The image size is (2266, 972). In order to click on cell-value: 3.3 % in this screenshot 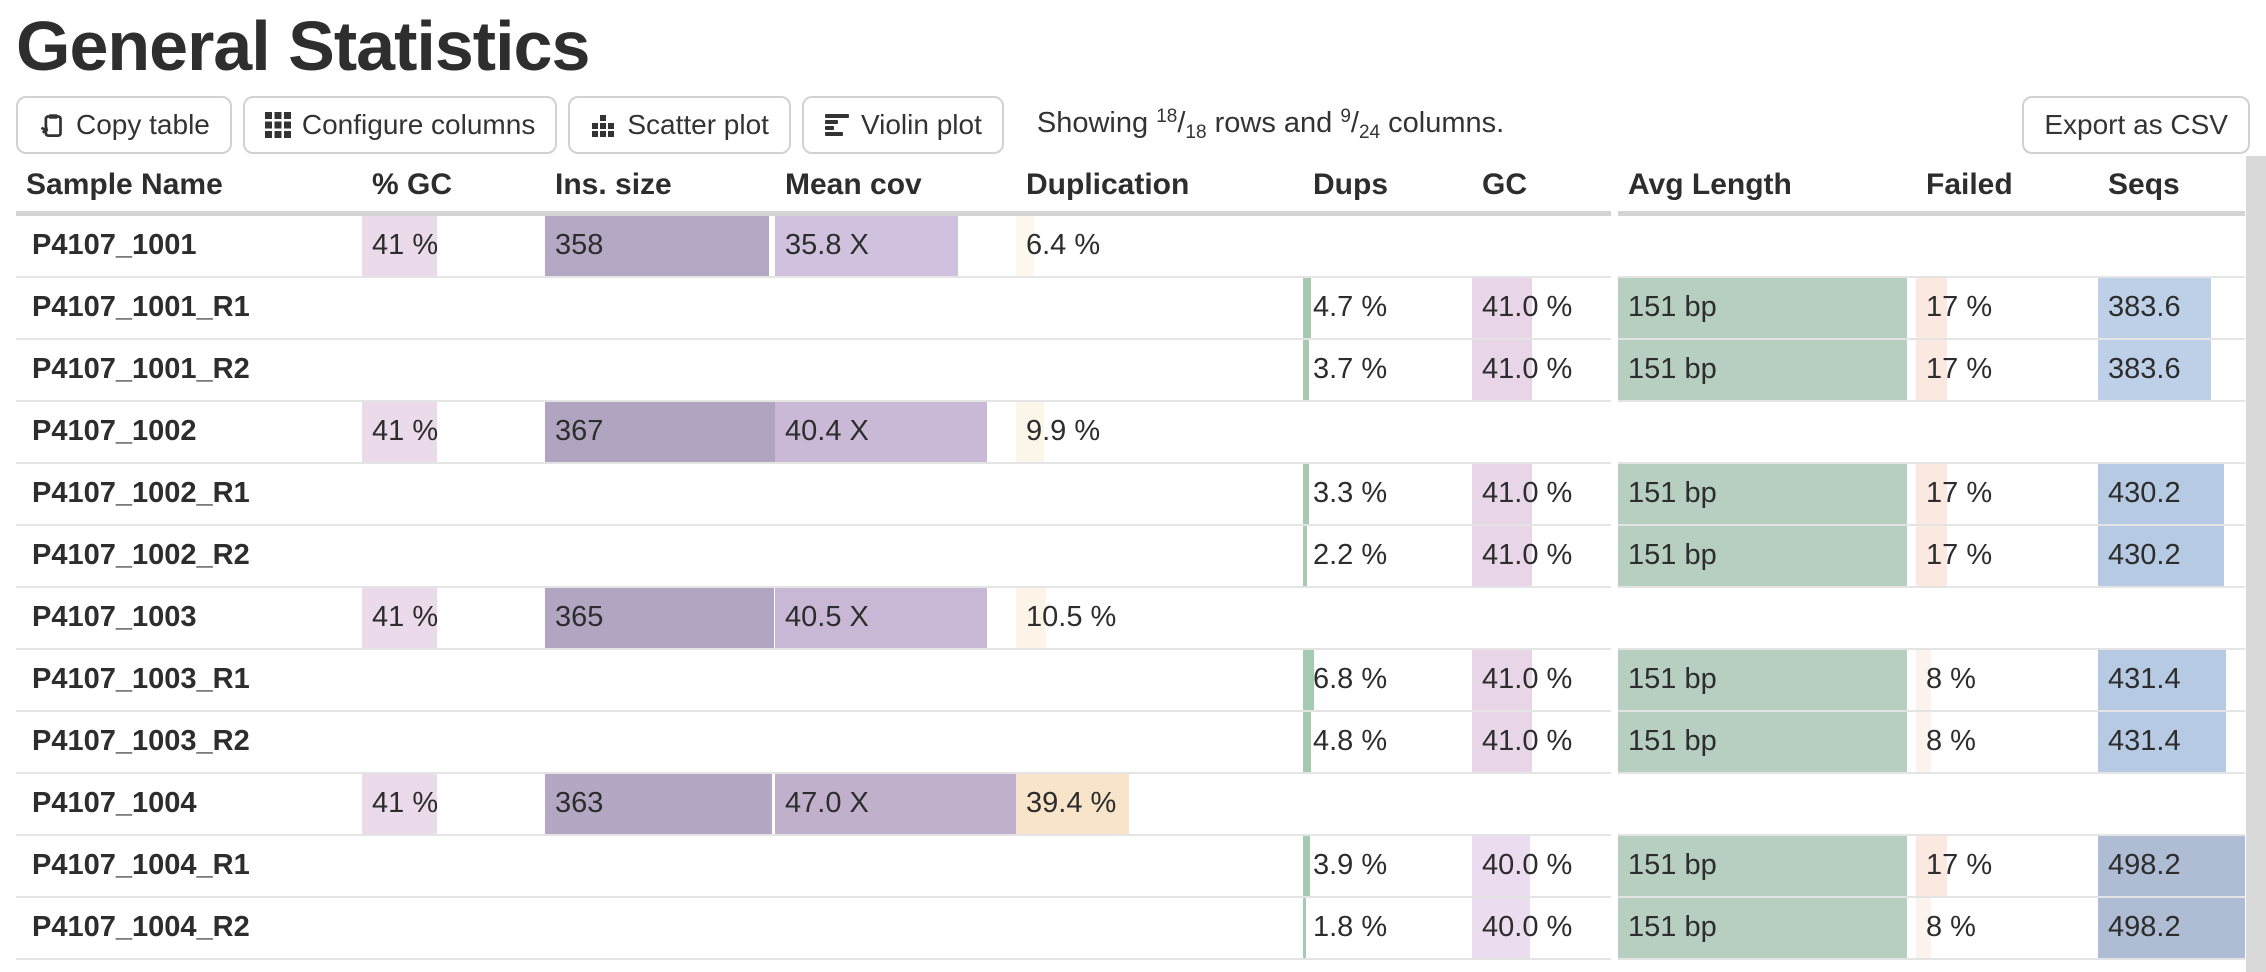, I will do `click(1350, 493)`.